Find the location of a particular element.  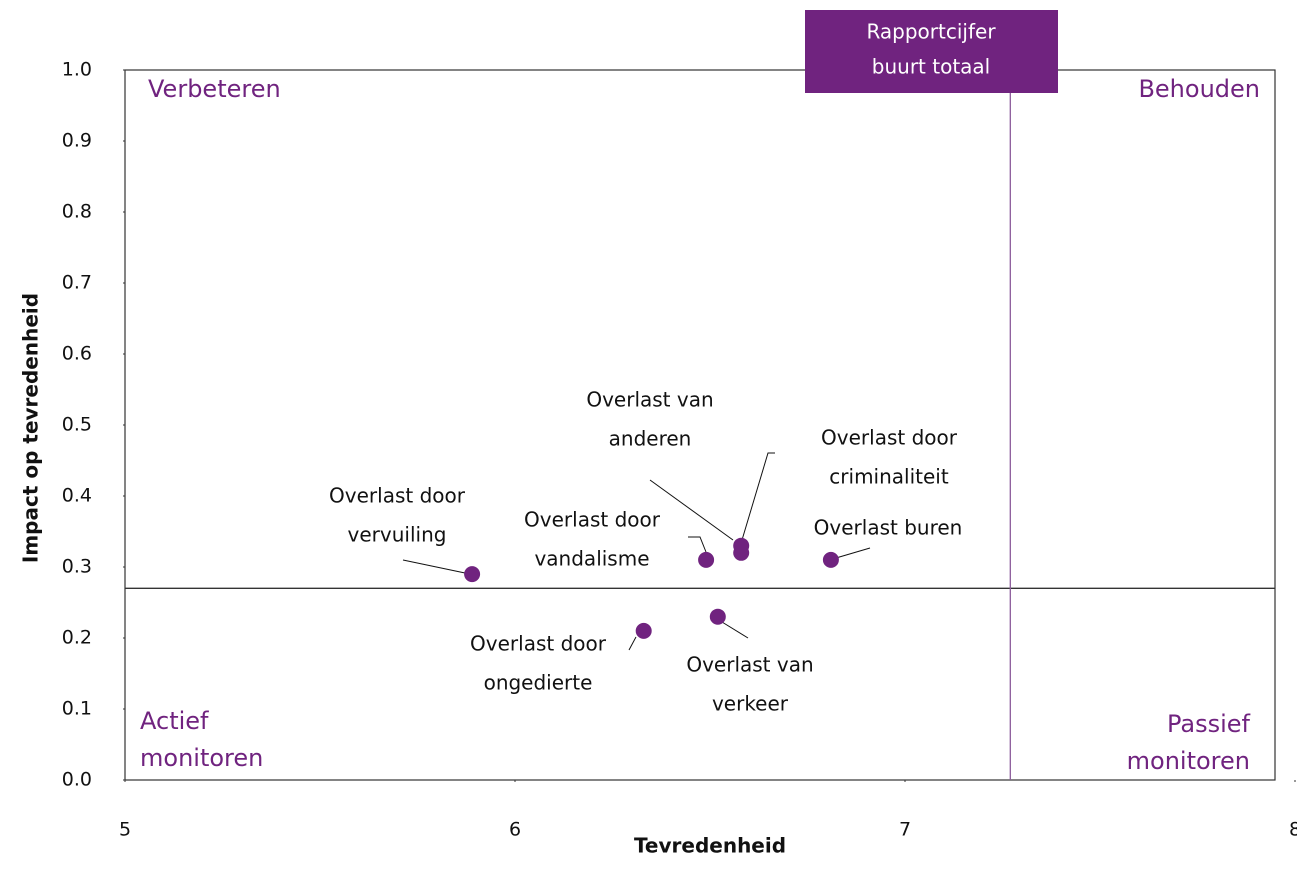

reference-label: Rapportcijfer is located at coordinates (931, 32).